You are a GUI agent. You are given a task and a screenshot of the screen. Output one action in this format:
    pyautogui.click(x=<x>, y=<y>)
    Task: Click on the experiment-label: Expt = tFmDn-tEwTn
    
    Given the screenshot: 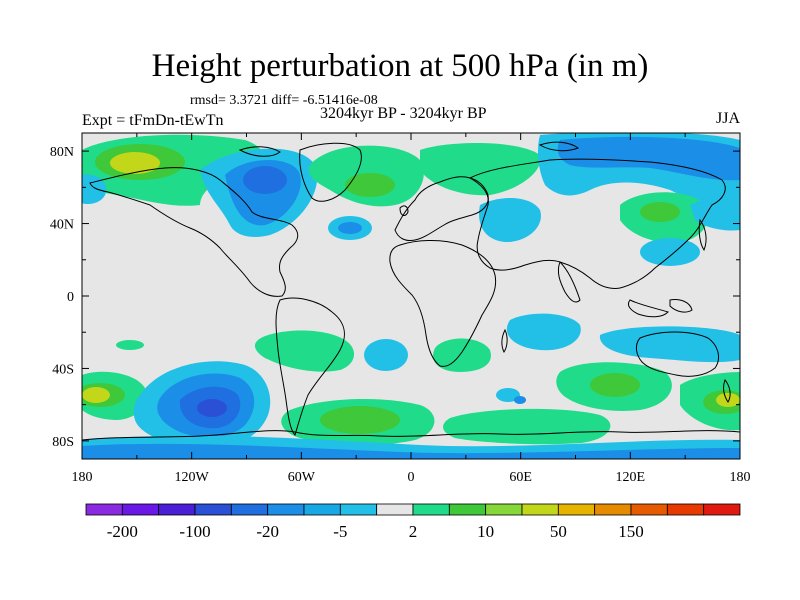 What is the action you would take?
    pyautogui.click(x=153, y=120)
    